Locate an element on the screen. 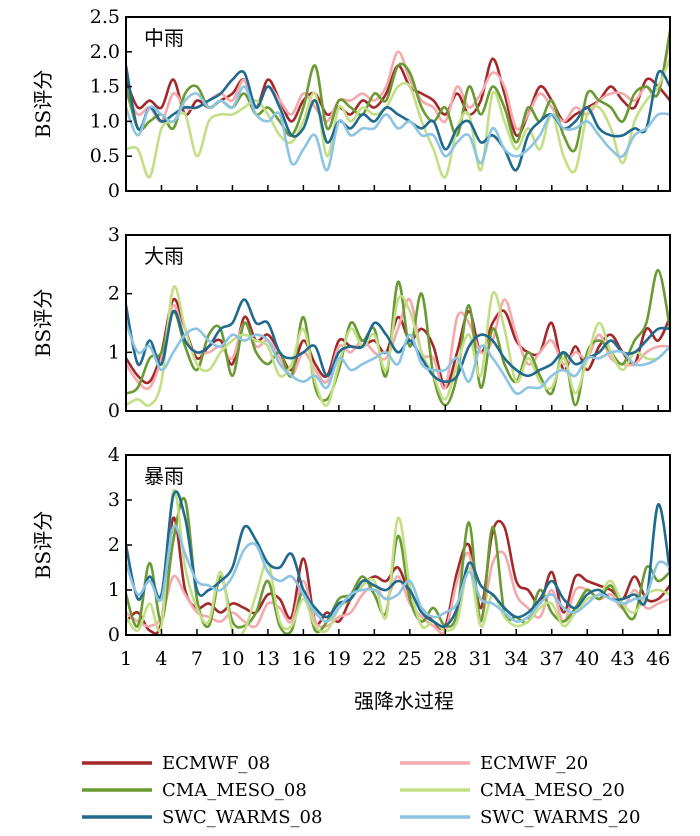 This screenshot has height=836, width=700. x-tick-label: 46 is located at coordinates (658, 659).